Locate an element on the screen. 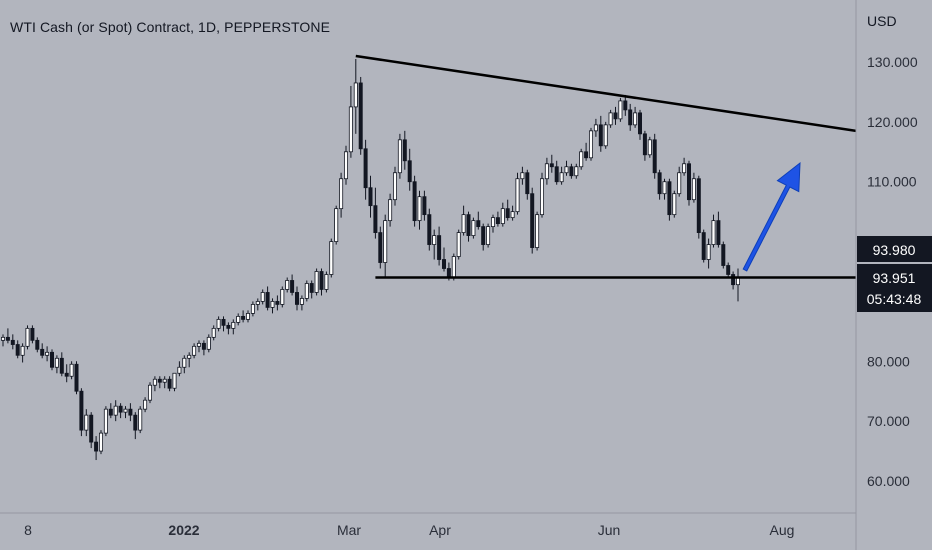 The image size is (932, 550). time-axis: 8 2022 Mar Apr Jun Aug is located at coordinates (428, 525).